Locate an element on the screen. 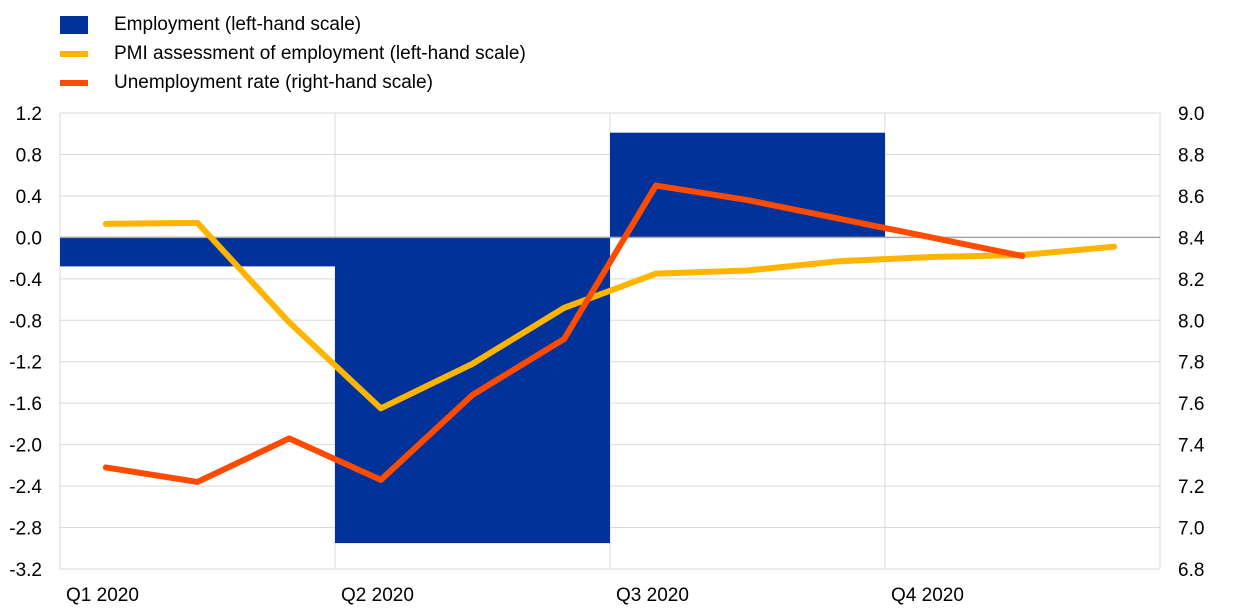  right-axis-tick-label: 7.4 is located at coordinates (1191, 446).